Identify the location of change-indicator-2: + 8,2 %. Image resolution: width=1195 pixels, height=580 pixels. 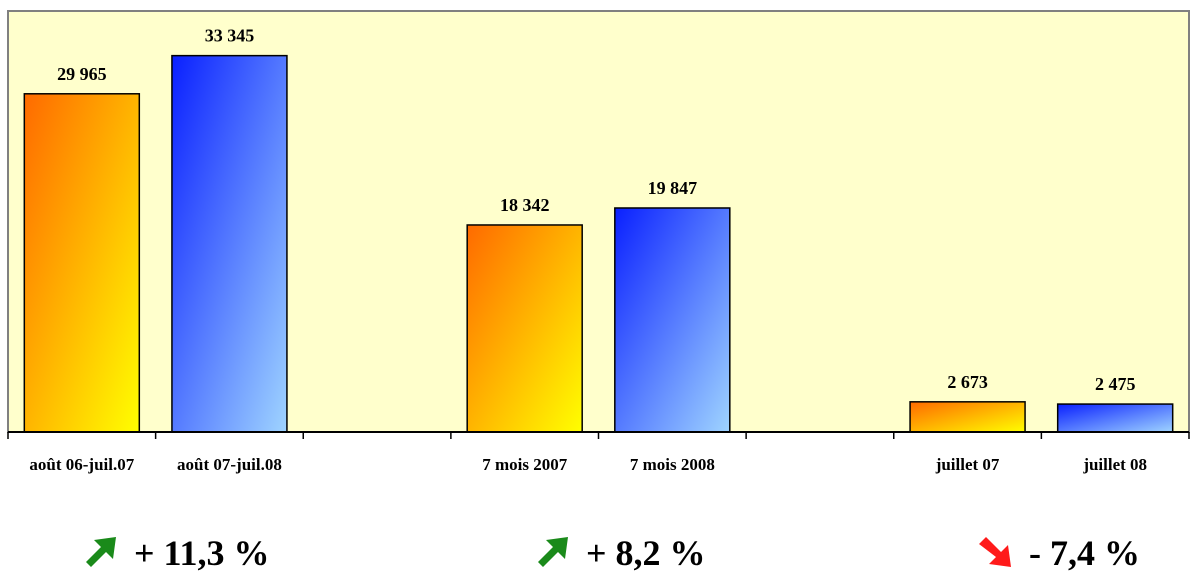
(619, 553).